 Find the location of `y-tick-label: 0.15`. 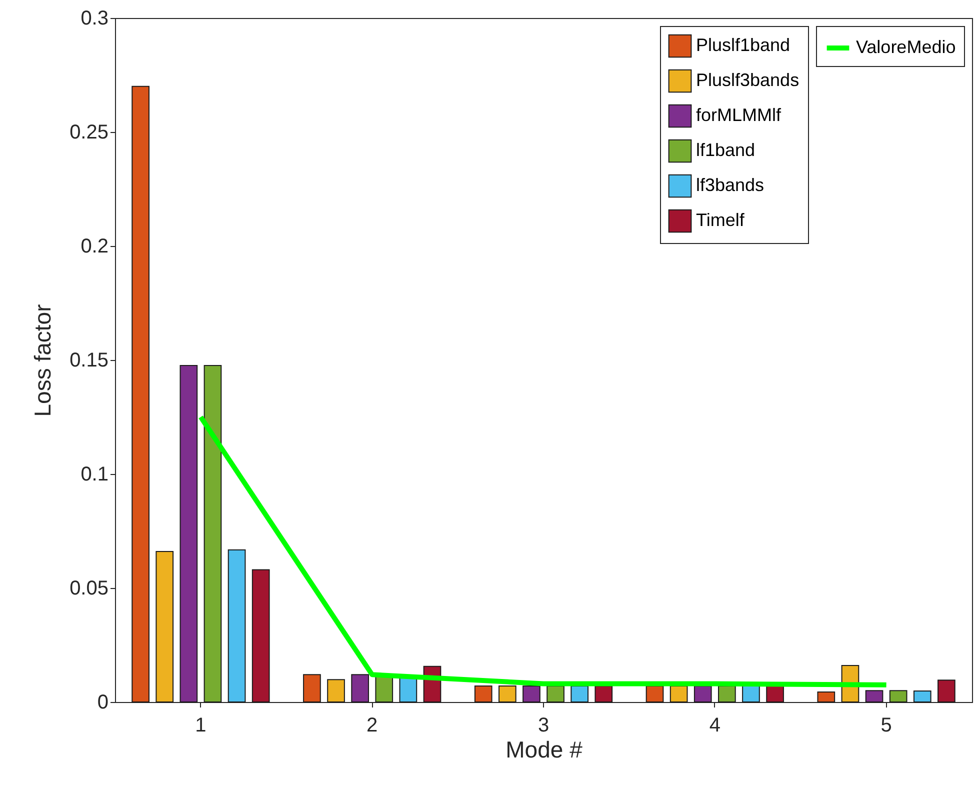

y-tick-label: 0.15 is located at coordinates (89, 361).